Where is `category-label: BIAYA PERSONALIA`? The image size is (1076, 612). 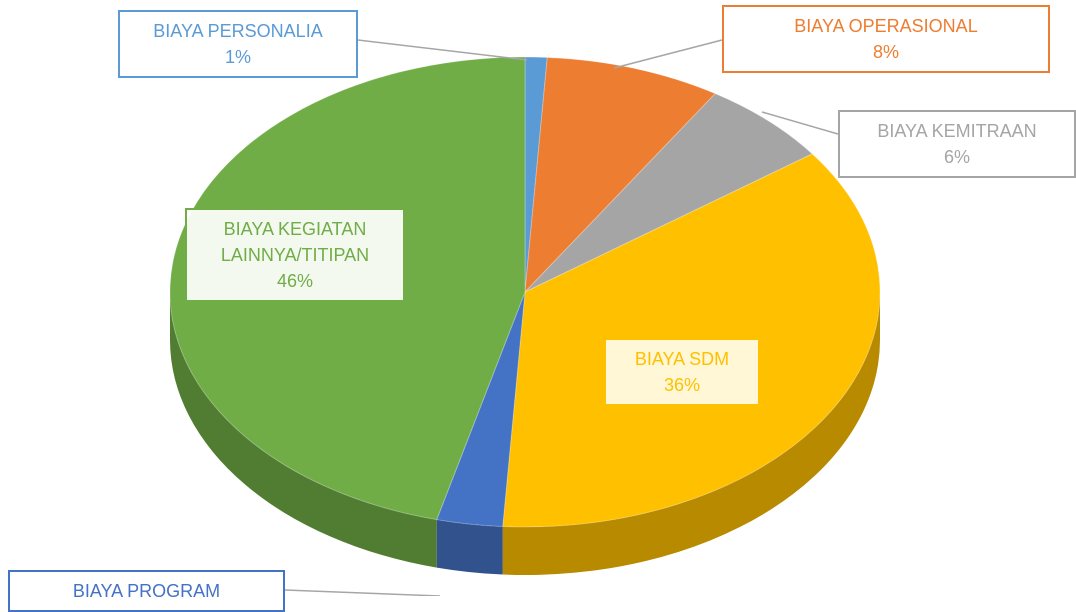
category-label: BIAYA PERSONALIA is located at coordinates (238, 31).